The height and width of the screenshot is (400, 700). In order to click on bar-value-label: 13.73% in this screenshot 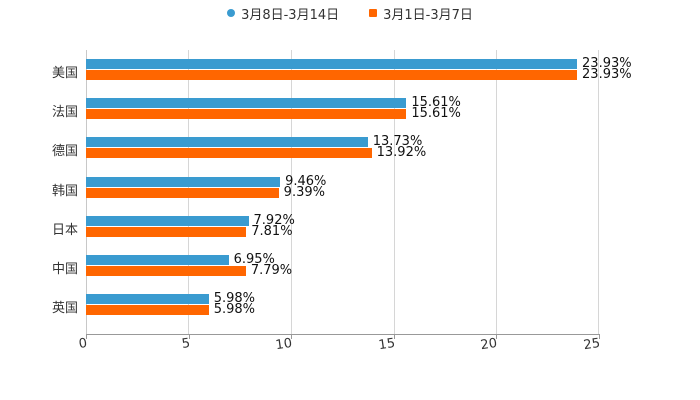, I will do `click(397, 142)`.